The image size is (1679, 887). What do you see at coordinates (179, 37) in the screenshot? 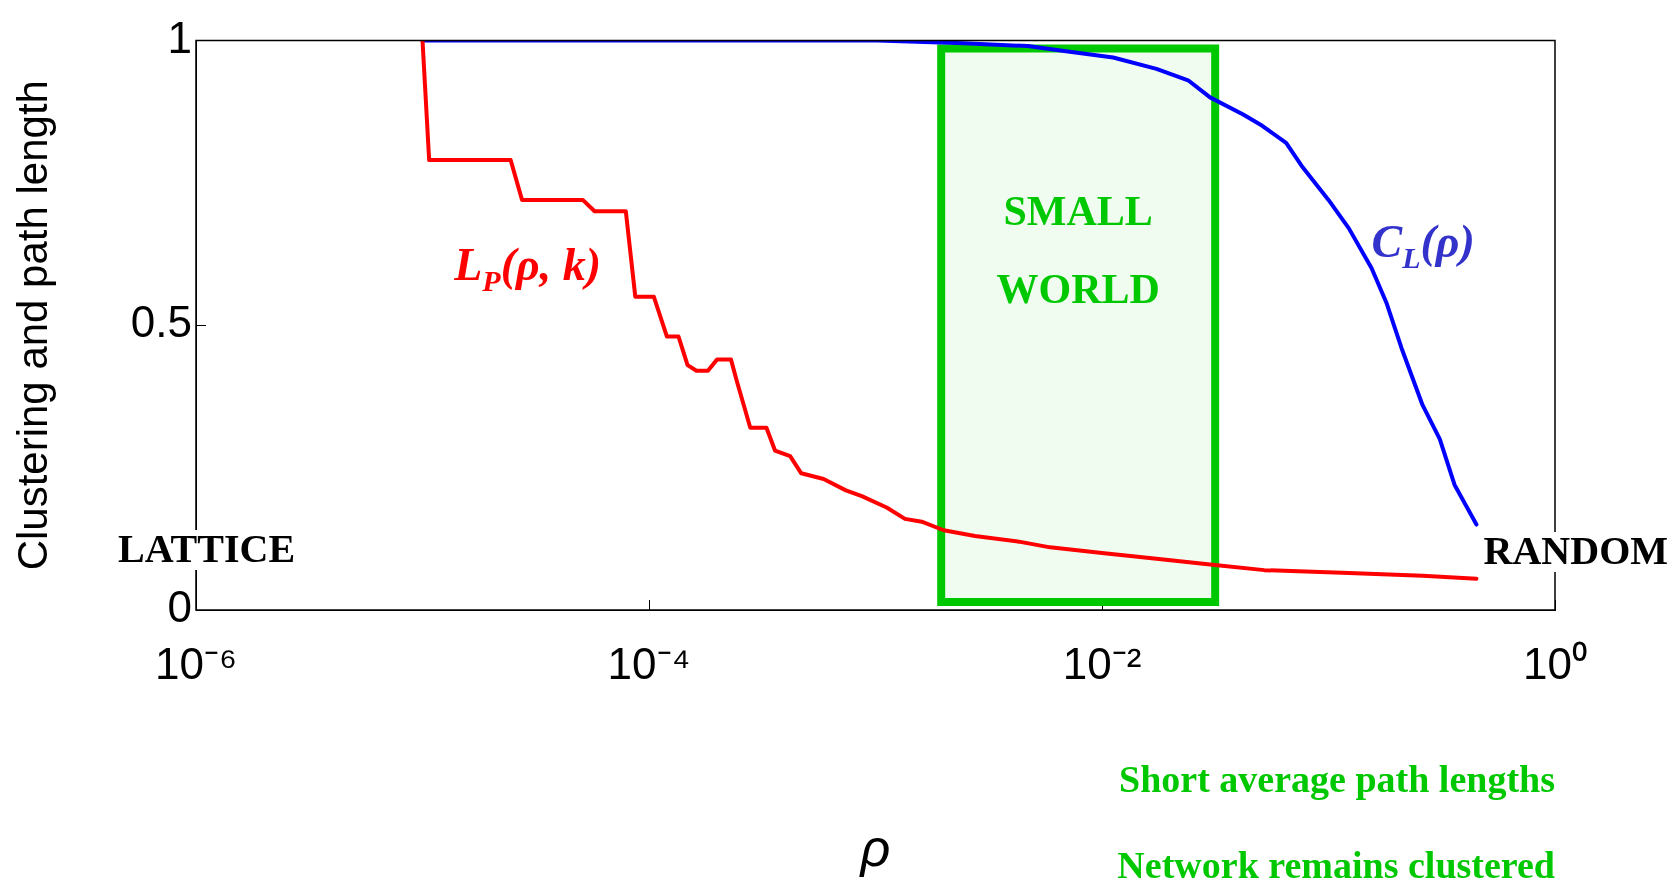
I see `y-tick-label: 1` at bounding box center [179, 37].